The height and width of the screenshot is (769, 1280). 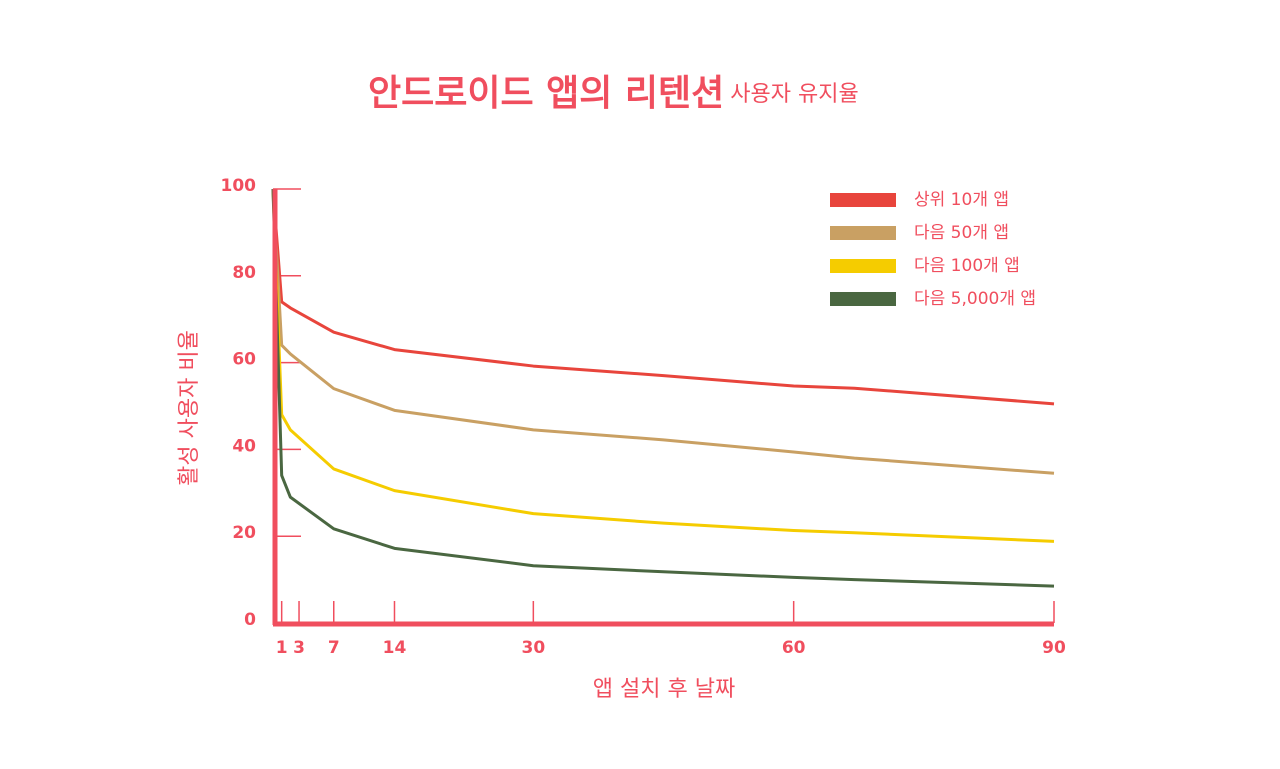 I want to click on x-tick-label: 30, so click(x=533, y=648).